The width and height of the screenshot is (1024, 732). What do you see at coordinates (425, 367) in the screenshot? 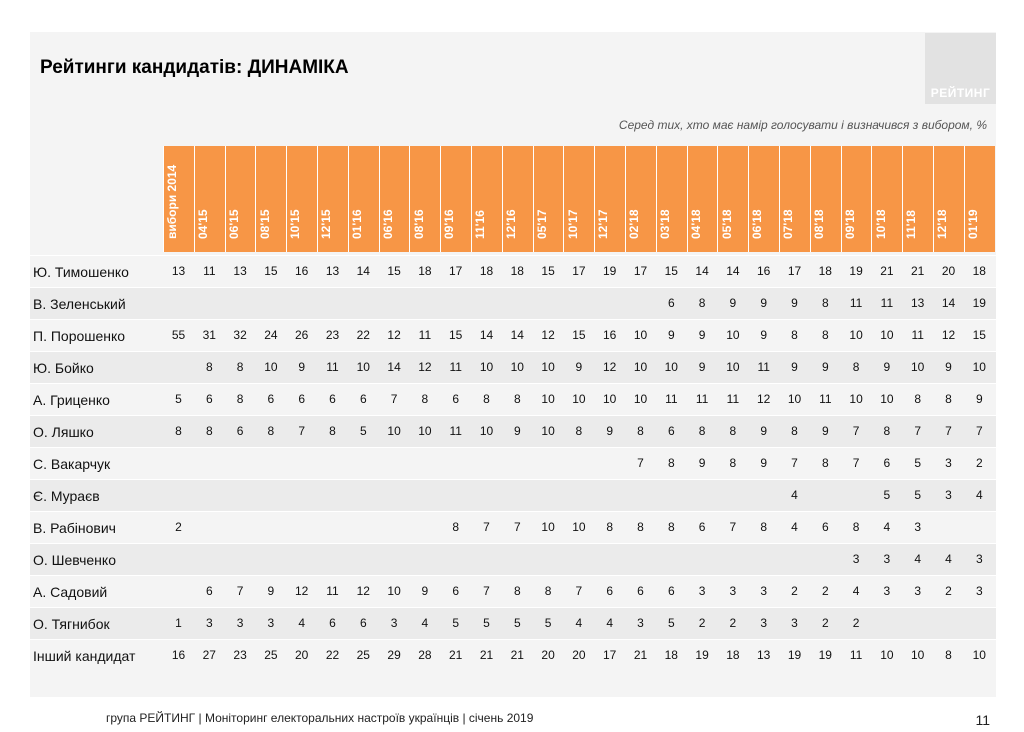
I see `rating-cell: 12` at bounding box center [425, 367].